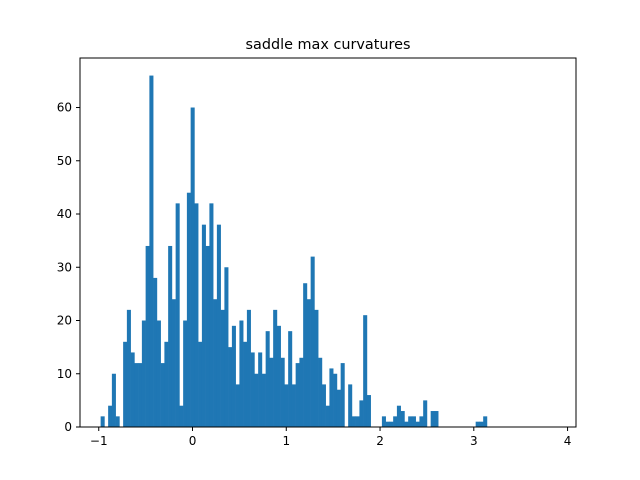  I want to click on x-tick-label: 0, so click(193, 441).